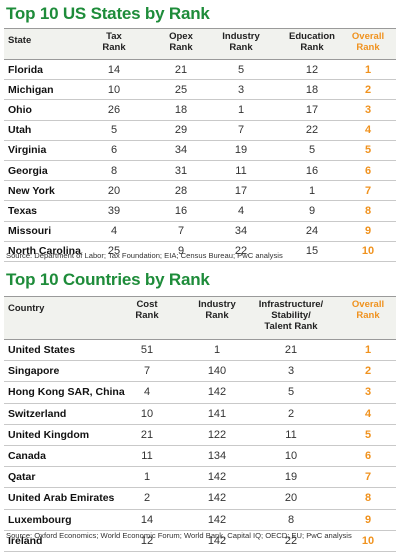  What do you see at coordinates (49, 434) in the screenshot?
I see `countries-row-name: United Kingdom` at bounding box center [49, 434].